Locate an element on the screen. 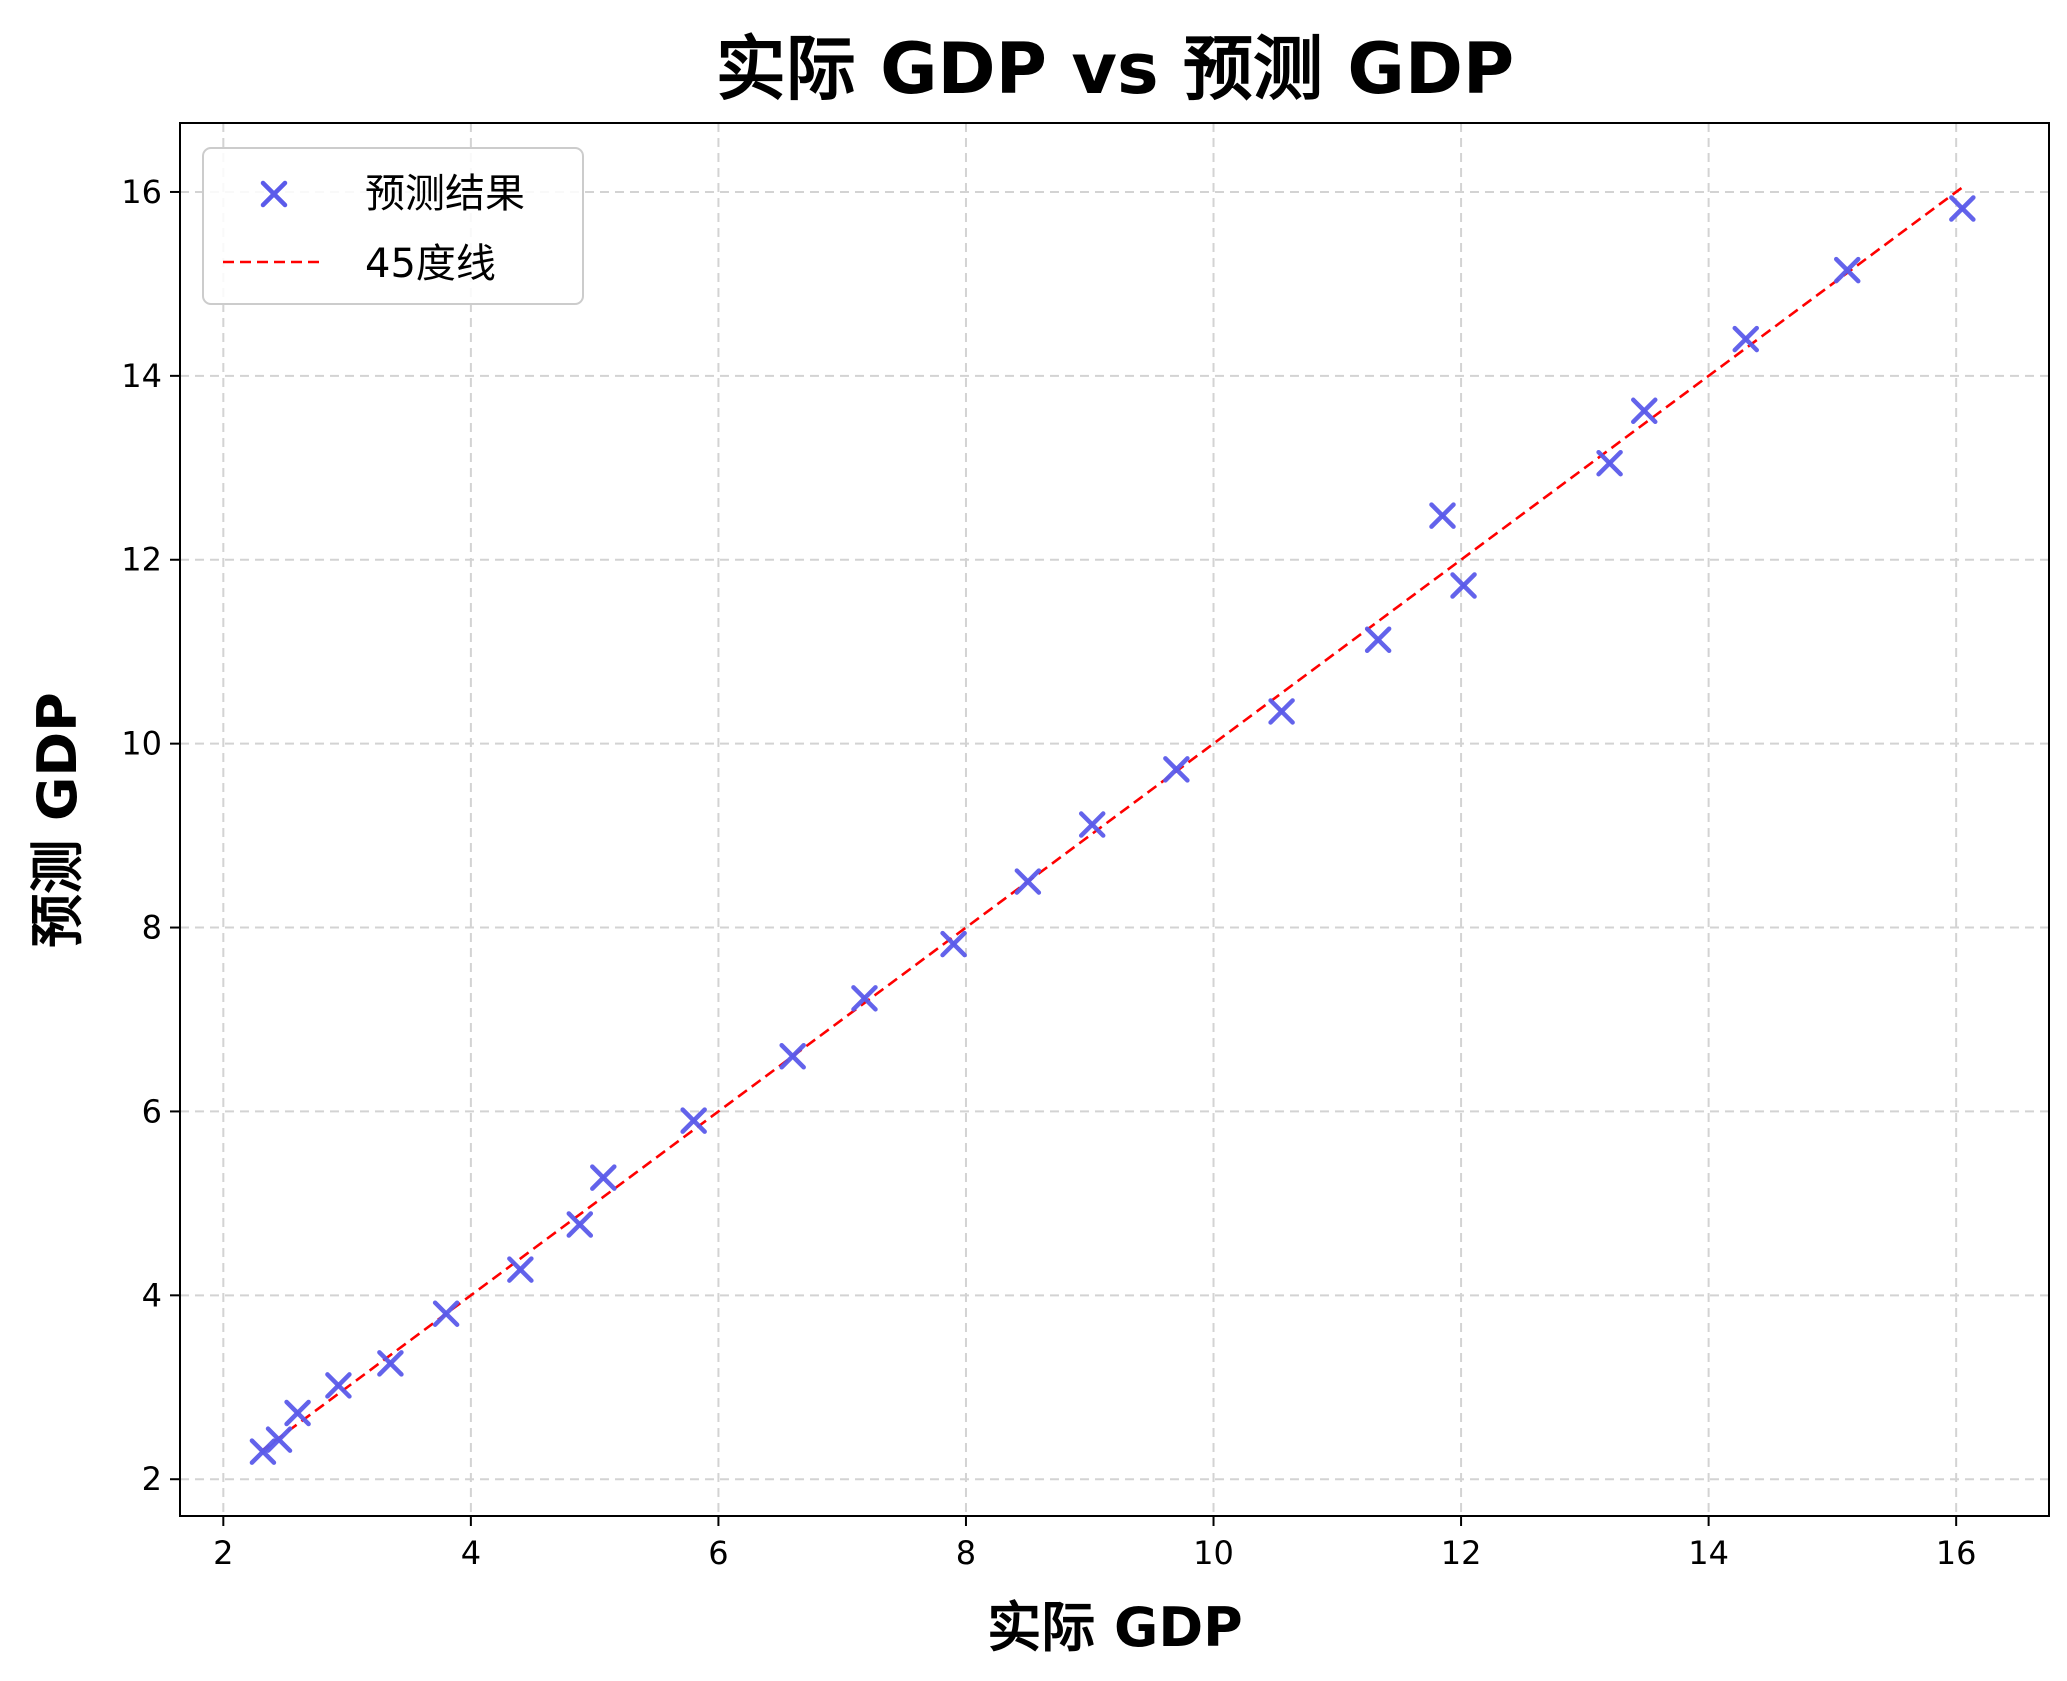 Image resolution: width=2067 pixels, height=1681 pixels. x-tick-label: 8 is located at coordinates (966, 1553).